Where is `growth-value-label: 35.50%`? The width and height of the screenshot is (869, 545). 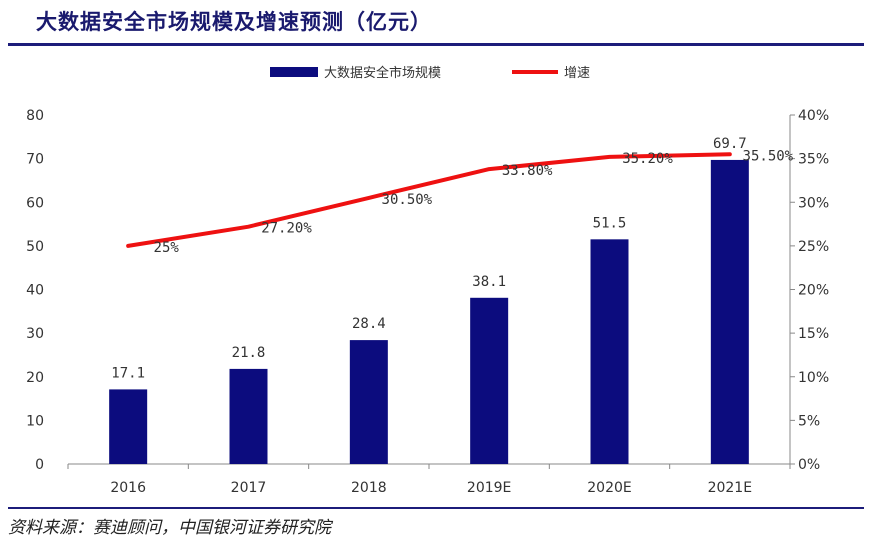 growth-value-label: 35.50% is located at coordinates (768, 156).